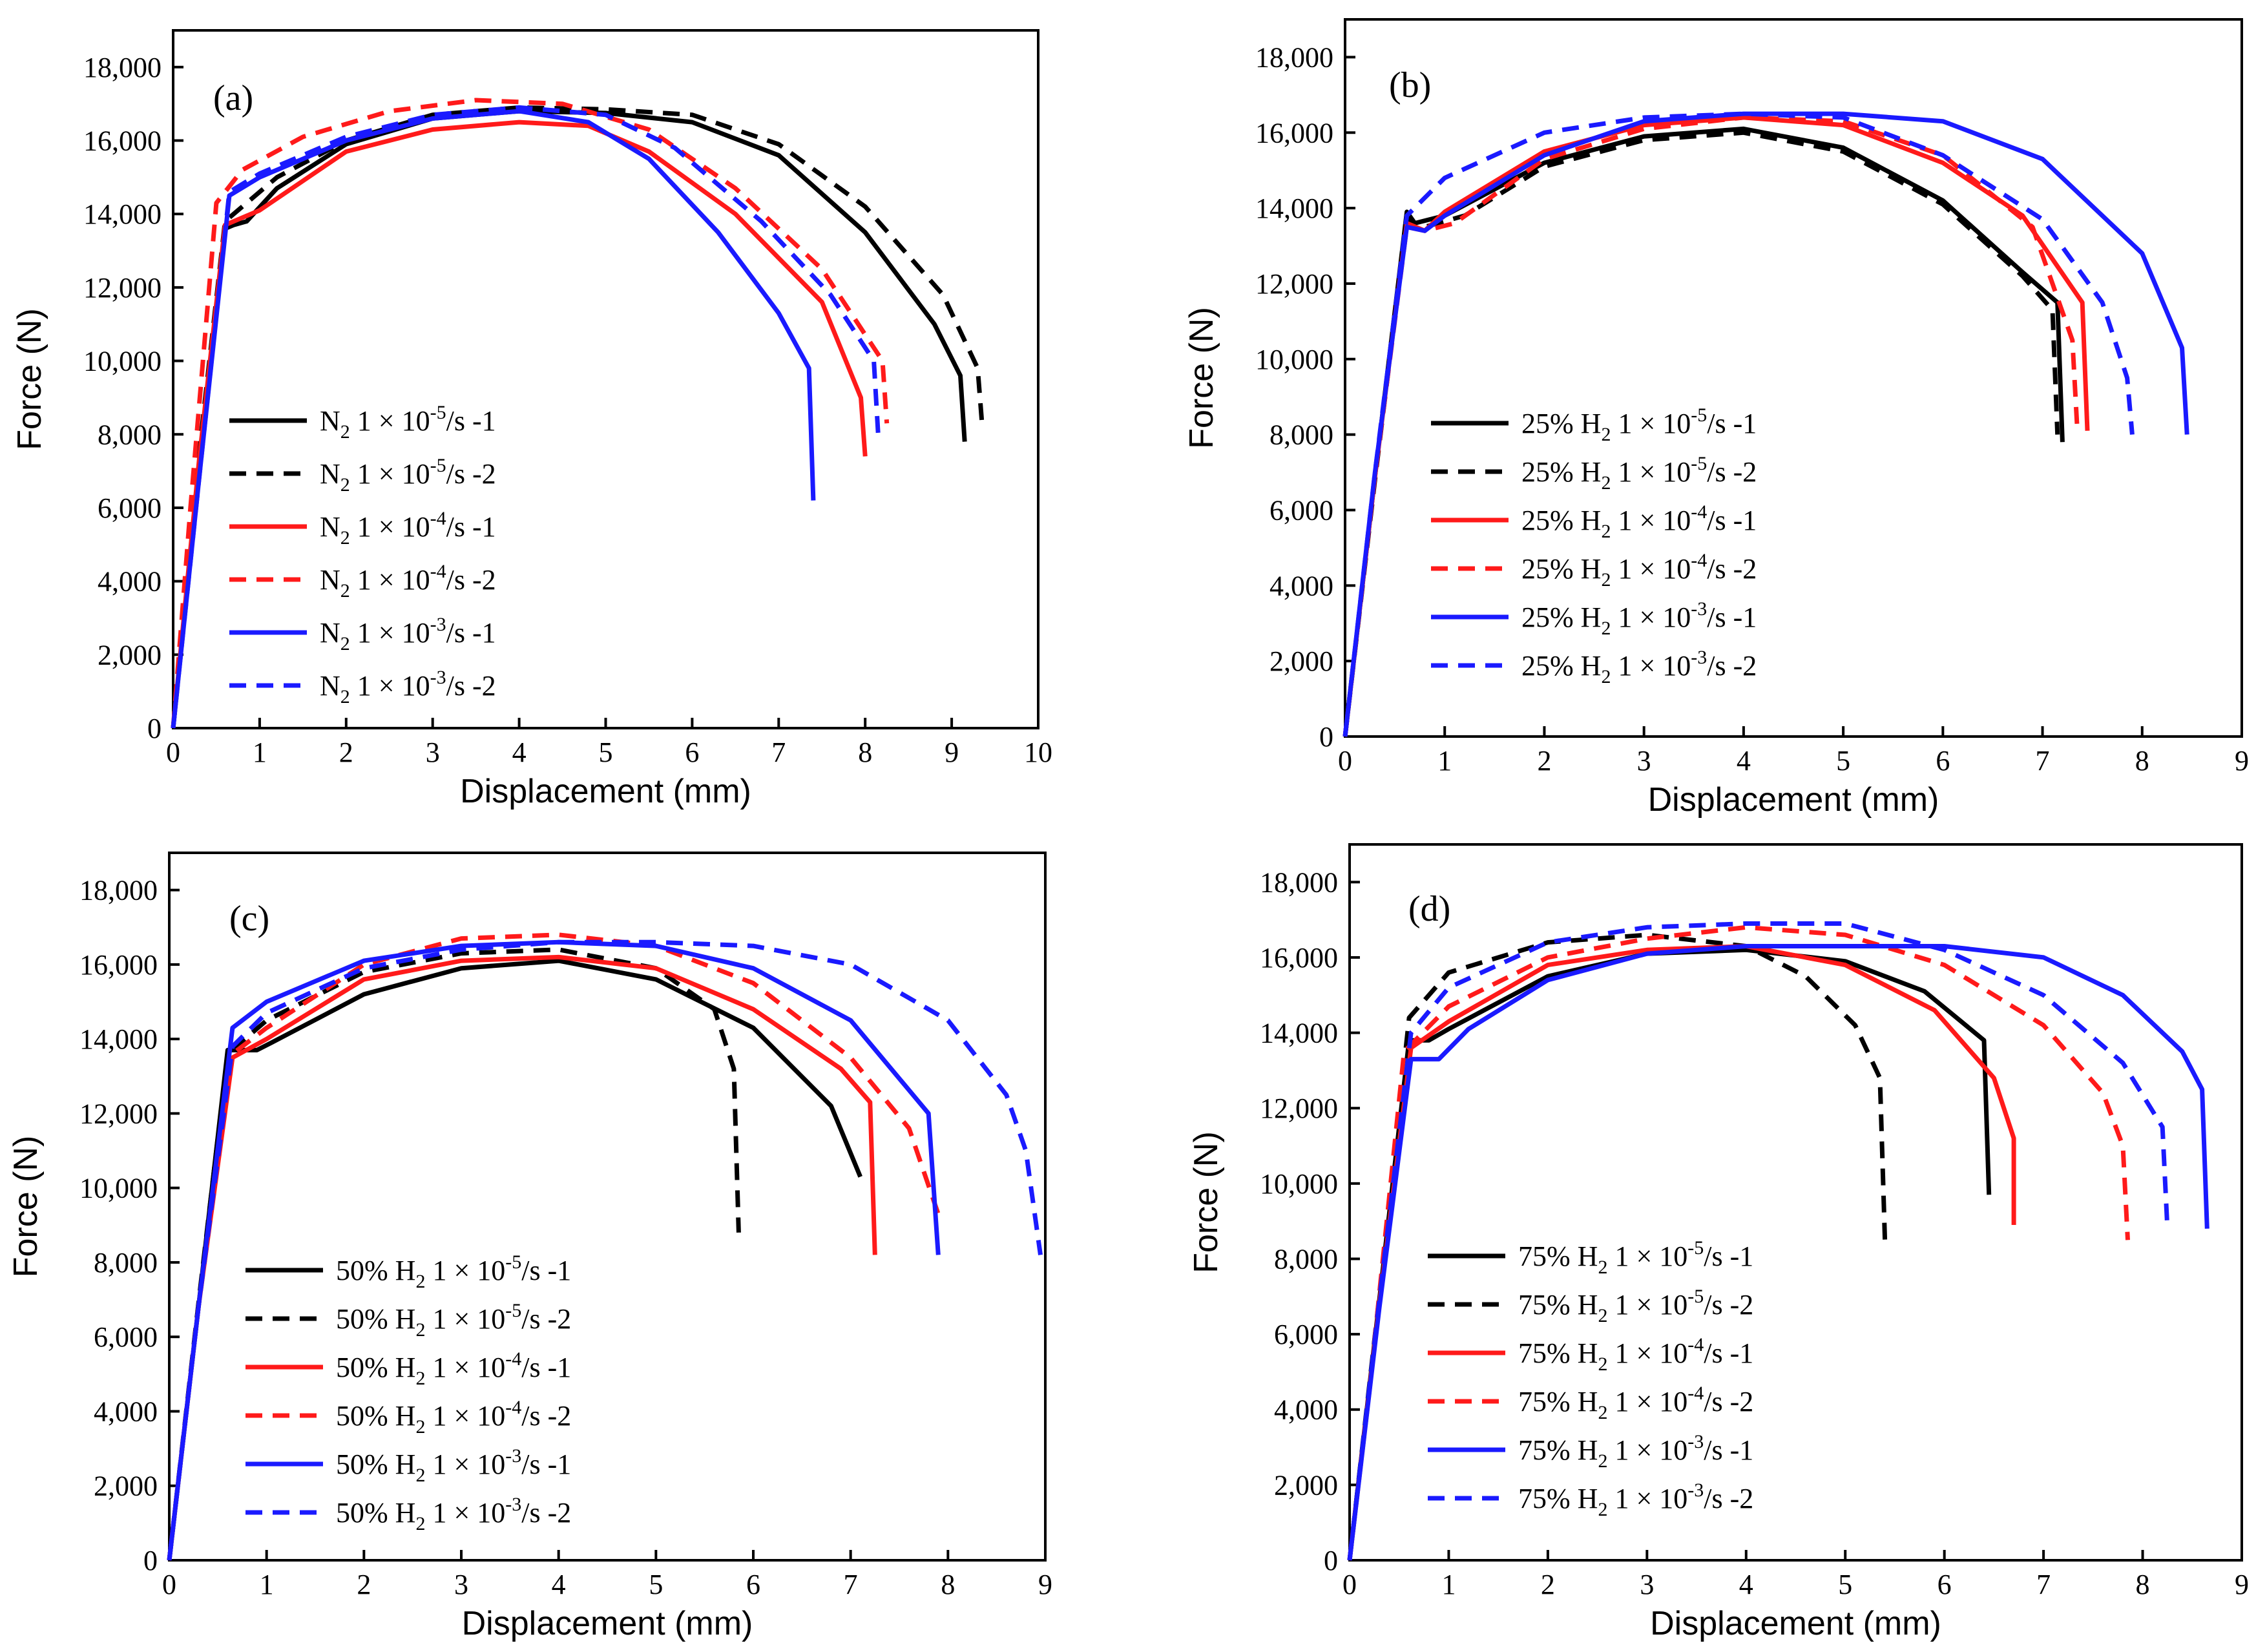 This screenshot has width=2256, height=1652. I want to click on legend-label: N2 1 × 10-4/s -2, so click(408, 581).